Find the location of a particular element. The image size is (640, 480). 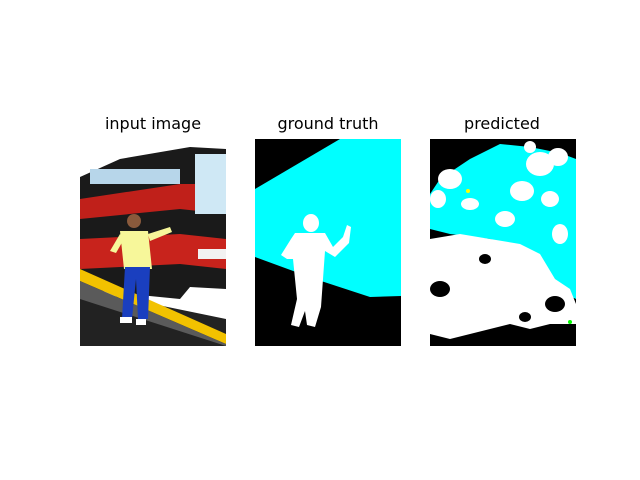

predicted-noise-green is located at coordinates (570, 322).